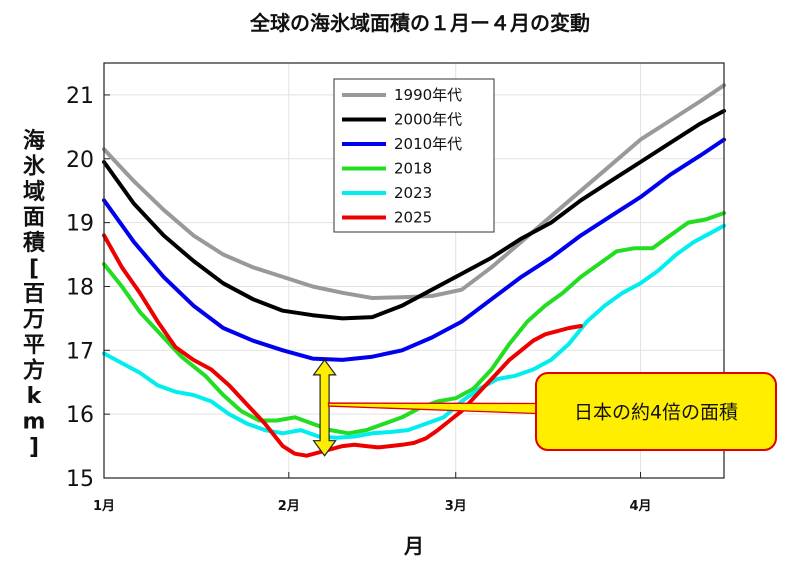  Describe the element at coordinates (34, 345) in the screenshot. I see `y-axis-label-char: 平` at that location.